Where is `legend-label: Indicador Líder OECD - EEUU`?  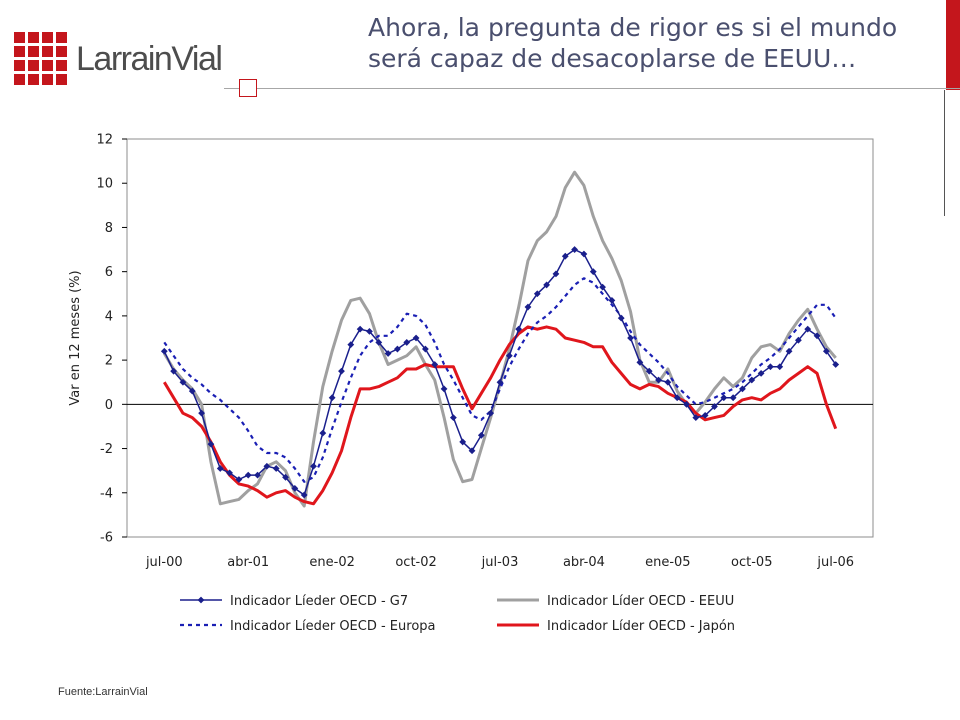
legend-label: Indicador Líder OECD - EEUU is located at coordinates (640, 601).